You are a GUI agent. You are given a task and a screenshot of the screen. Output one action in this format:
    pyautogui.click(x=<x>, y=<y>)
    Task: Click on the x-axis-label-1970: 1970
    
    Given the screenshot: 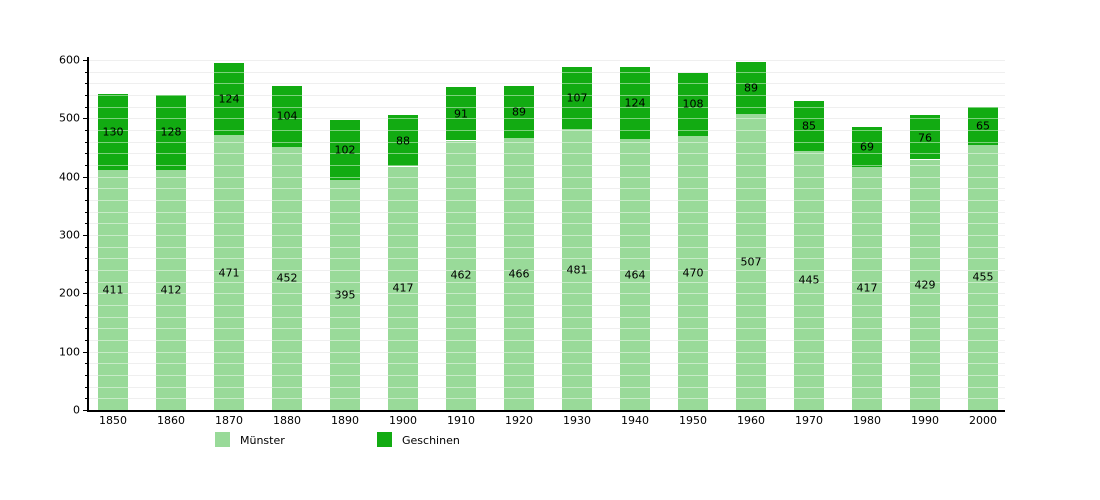 What is the action you would take?
    pyautogui.click(x=809, y=420)
    